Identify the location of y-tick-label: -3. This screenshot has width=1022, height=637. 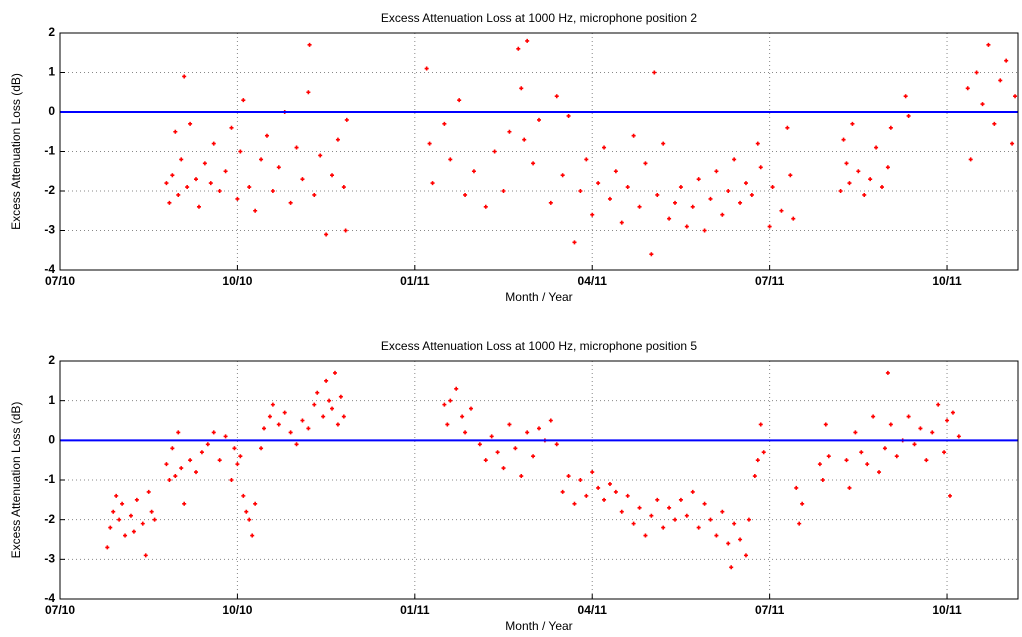
(49, 559).